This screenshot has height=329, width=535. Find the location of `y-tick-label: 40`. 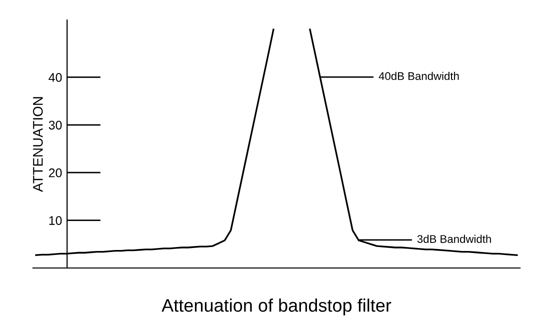

y-tick-label: 40 is located at coordinates (55, 77).